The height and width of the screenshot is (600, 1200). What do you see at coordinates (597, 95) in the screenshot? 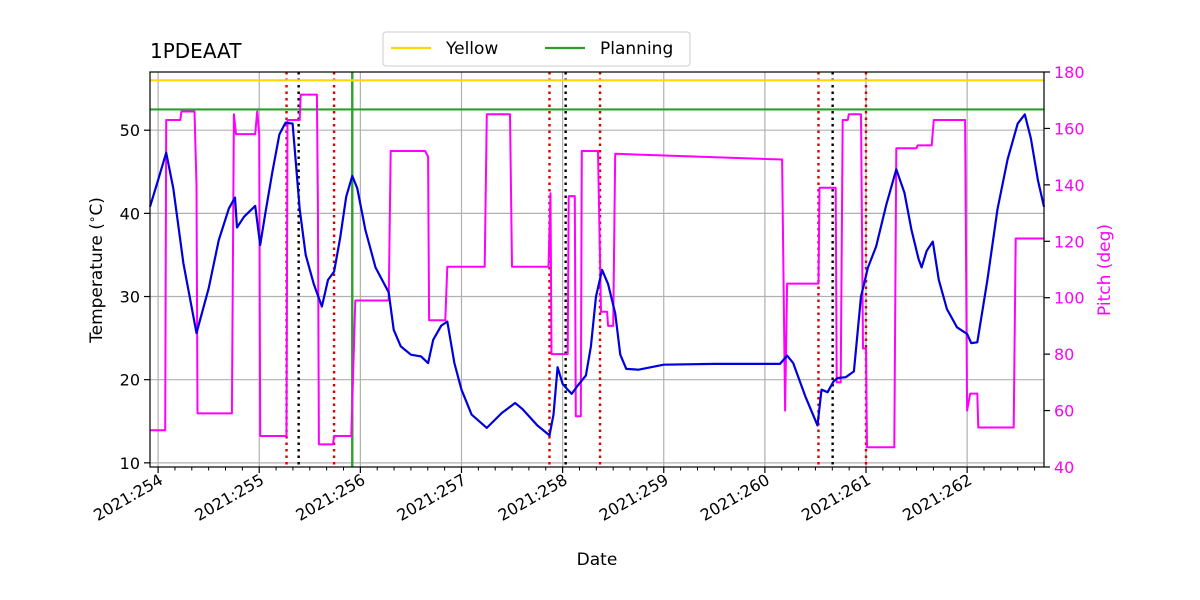
I see `limit-lines` at bounding box center [597, 95].